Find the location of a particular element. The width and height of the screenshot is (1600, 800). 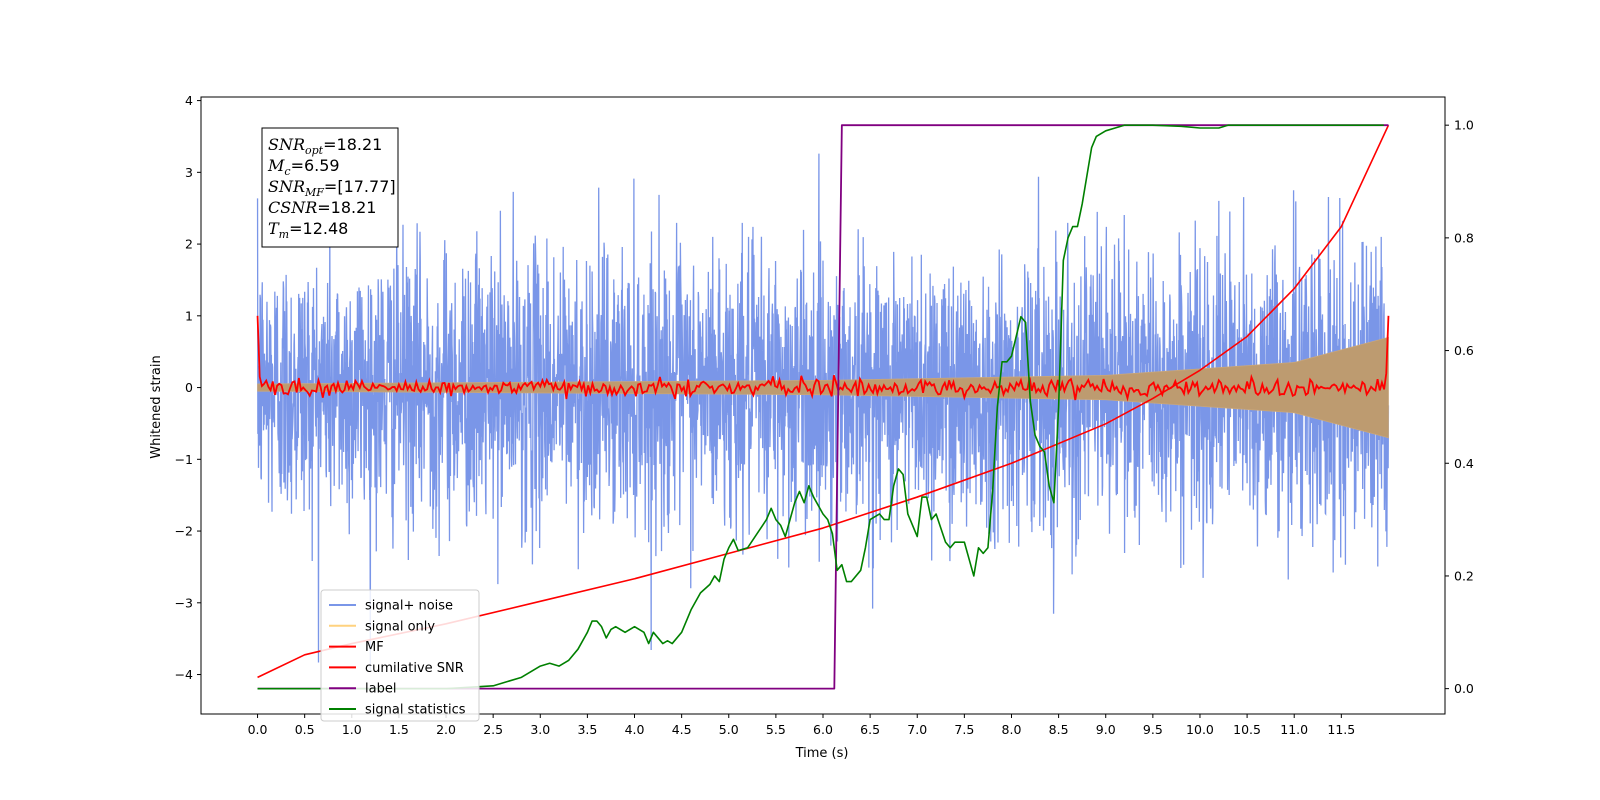

y-tick-label: 0 is located at coordinates (189, 387).